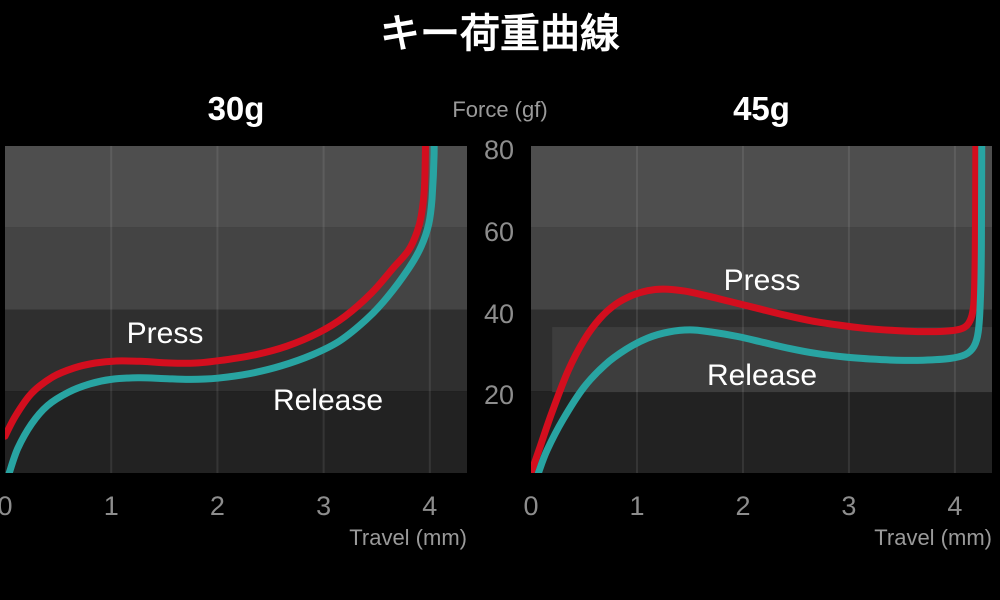 The image size is (1000, 600). What do you see at coordinates (762, 280) in the screenshot?
I see `press-curve-label-45g: Press` at bounding box center [762, 280].